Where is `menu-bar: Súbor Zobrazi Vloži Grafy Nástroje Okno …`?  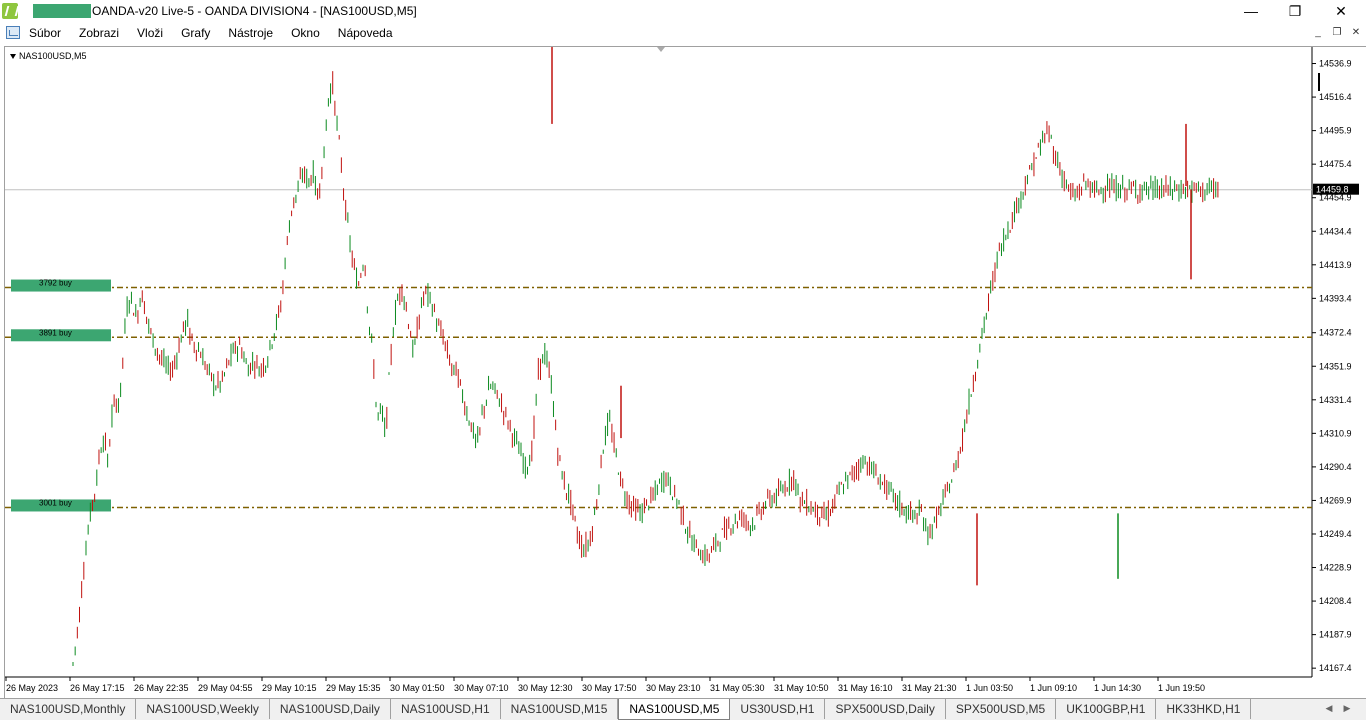
menu-bar: Súbor Zobrazi Vloži Grafy Nástroje Okno … is located at coordinates (683, 32).